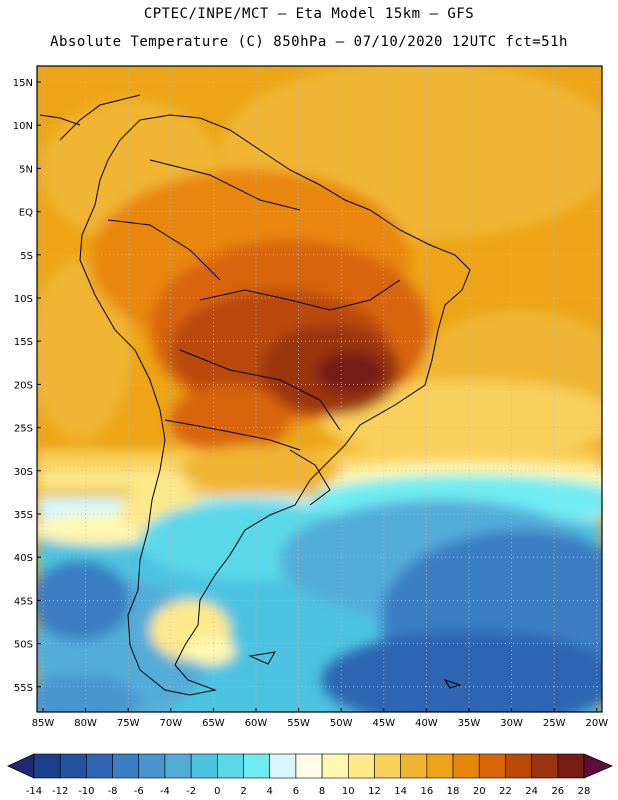  Describe the element at coordinates (191, 791) in the screenshot. I see `legend-label: -2` at that location.